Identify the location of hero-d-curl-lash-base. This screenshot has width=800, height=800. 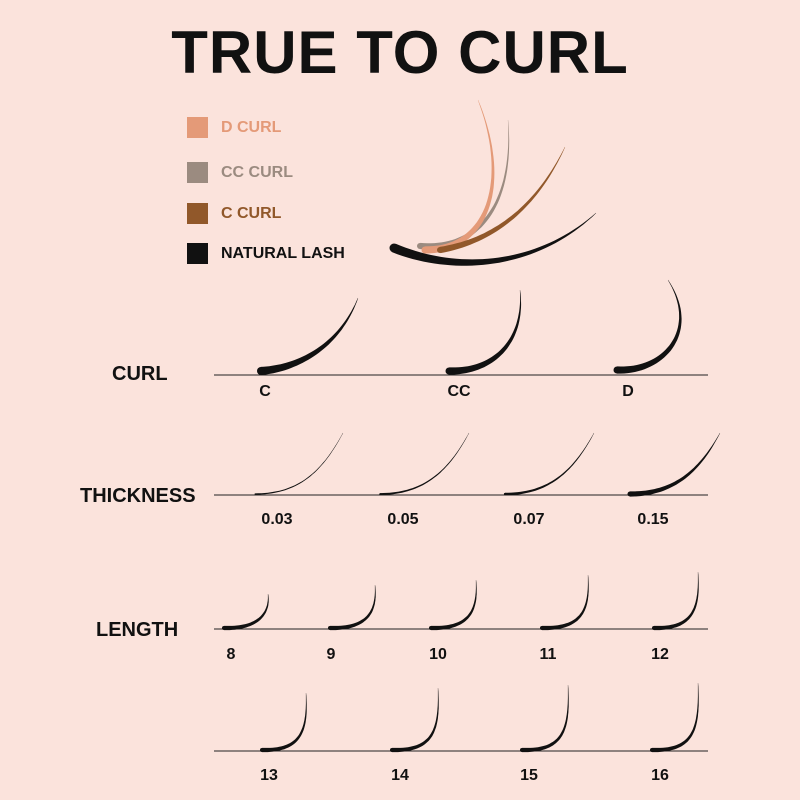
(425, 250).